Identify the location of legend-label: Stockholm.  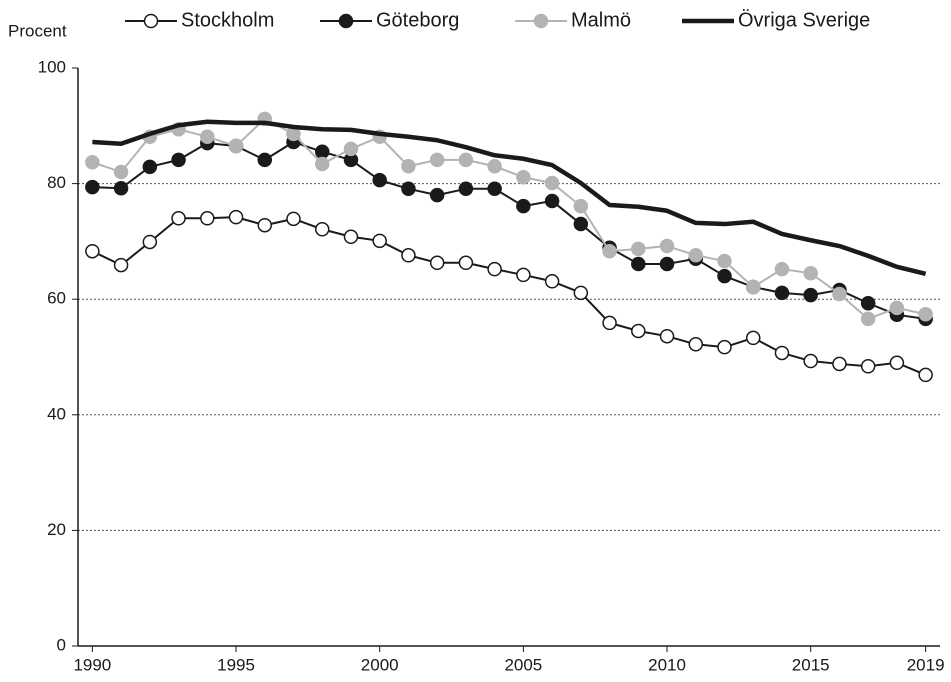
(227, 20).